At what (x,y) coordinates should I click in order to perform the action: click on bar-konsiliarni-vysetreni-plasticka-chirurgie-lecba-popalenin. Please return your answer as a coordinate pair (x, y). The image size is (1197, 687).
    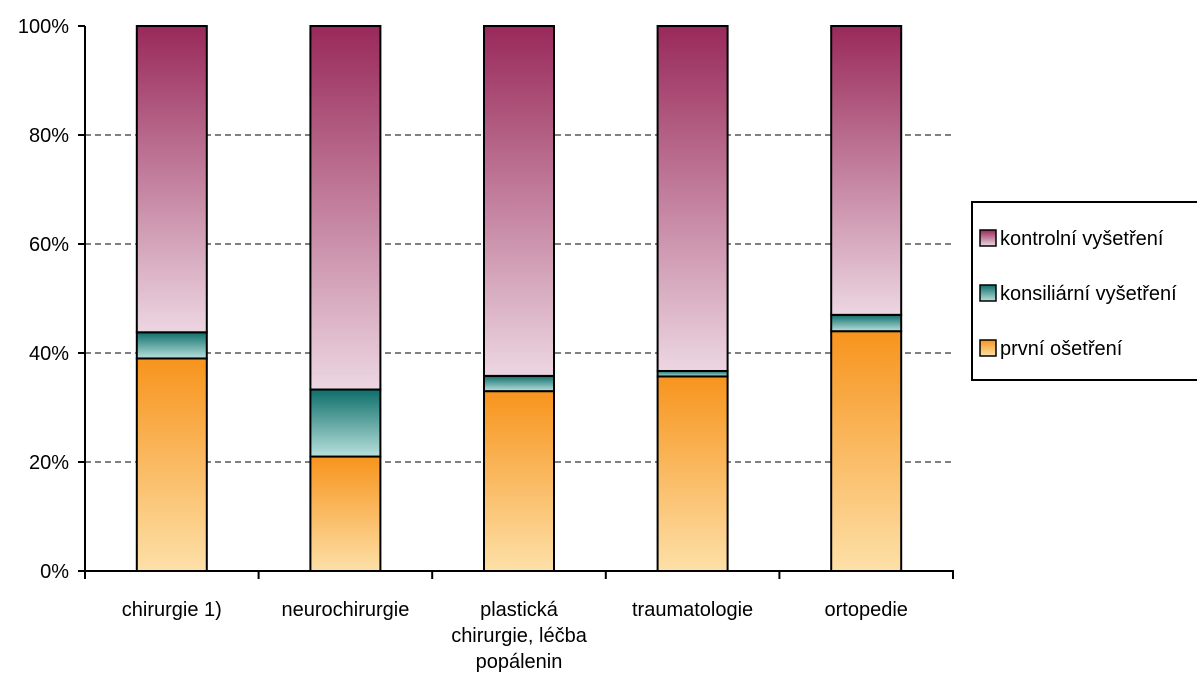
    Looking at the image, I should click on (519, 383).